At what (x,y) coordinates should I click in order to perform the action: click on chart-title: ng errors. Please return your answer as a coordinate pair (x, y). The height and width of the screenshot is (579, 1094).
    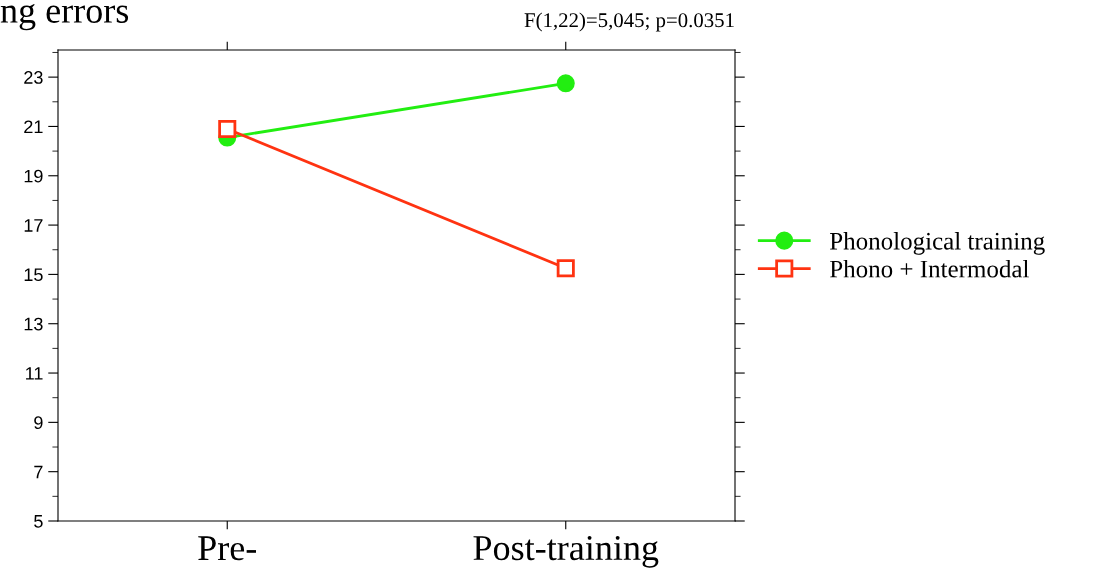
    Looking at the image, I should click on (64, 17).